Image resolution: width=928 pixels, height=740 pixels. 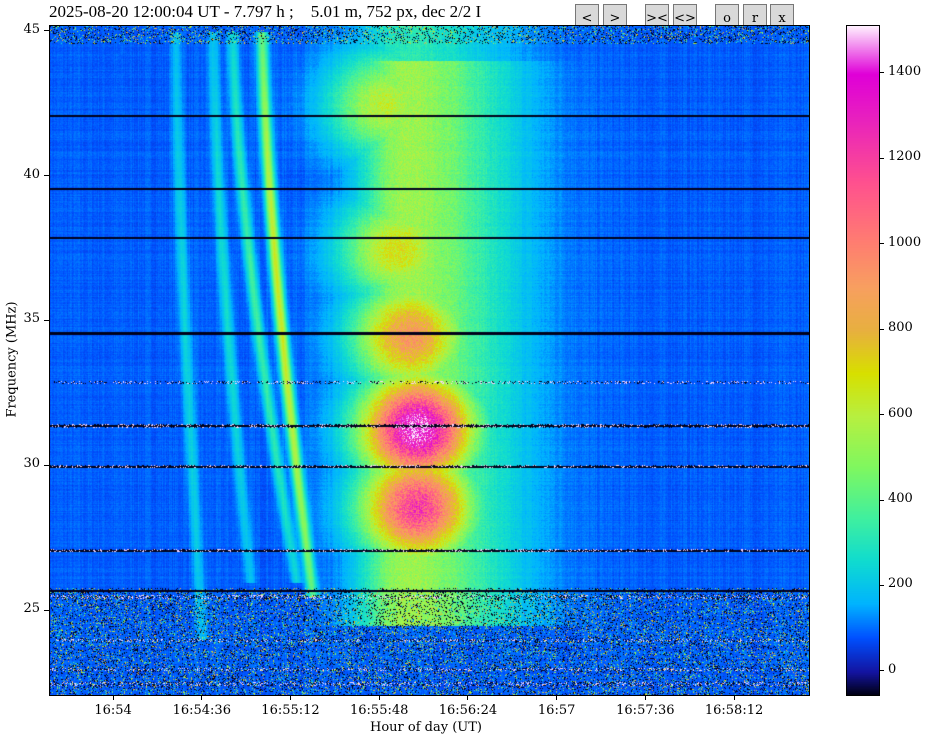 What do you see at coordinates (468, 710) in the screenshot?
I see `x-tick-label: 16:56:24` at bounding box center [468, 710].